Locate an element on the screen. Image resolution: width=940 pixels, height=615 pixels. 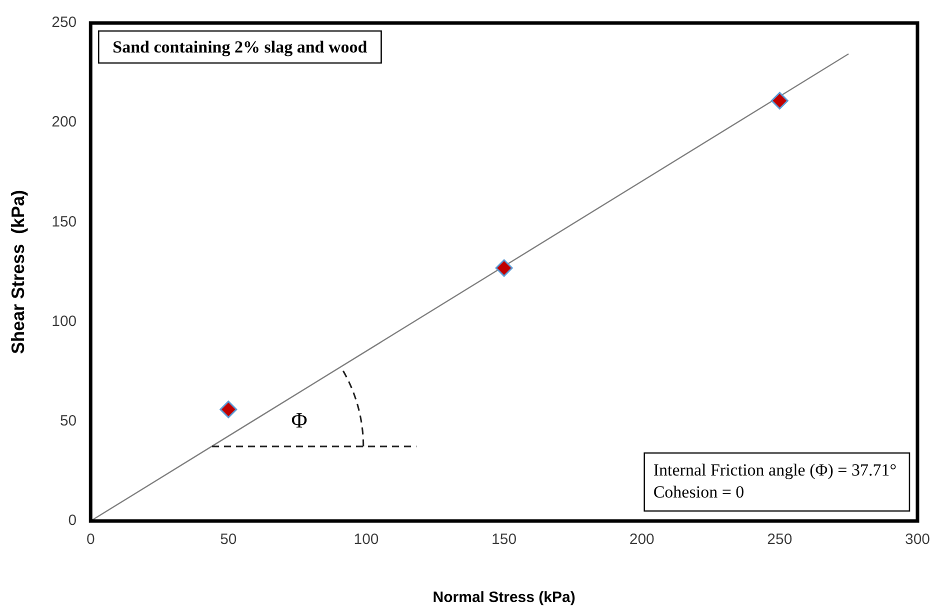
x-tick-label: 200 is located at coordinates (641, 539).